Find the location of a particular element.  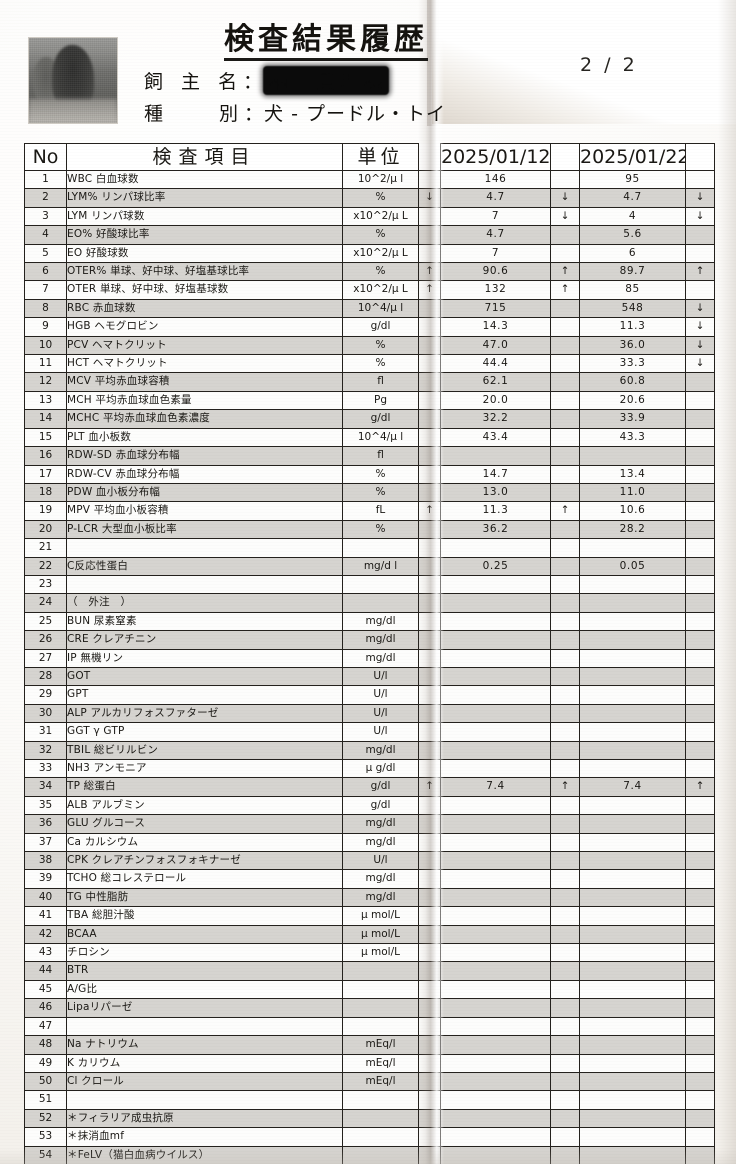

cell-unit: fl is located at coordinates (380, 456).